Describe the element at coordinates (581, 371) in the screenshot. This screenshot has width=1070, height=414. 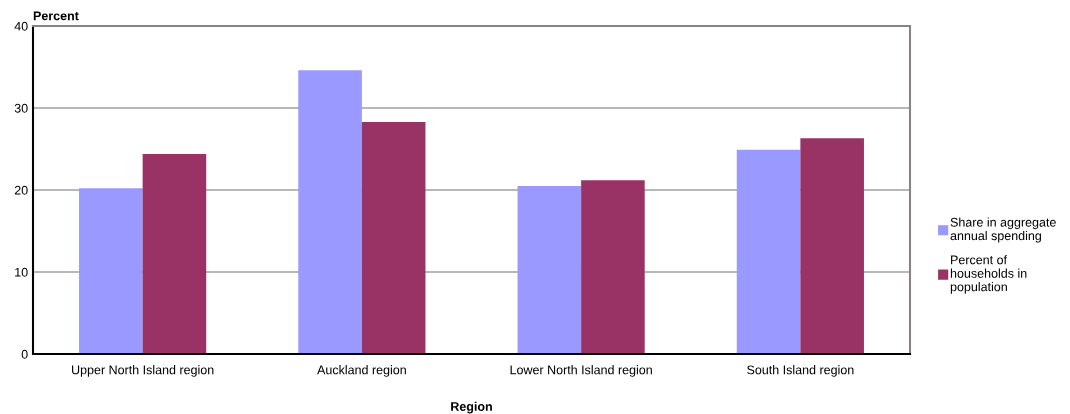
I see `x-tick-label: Lower North Island region` at that location.